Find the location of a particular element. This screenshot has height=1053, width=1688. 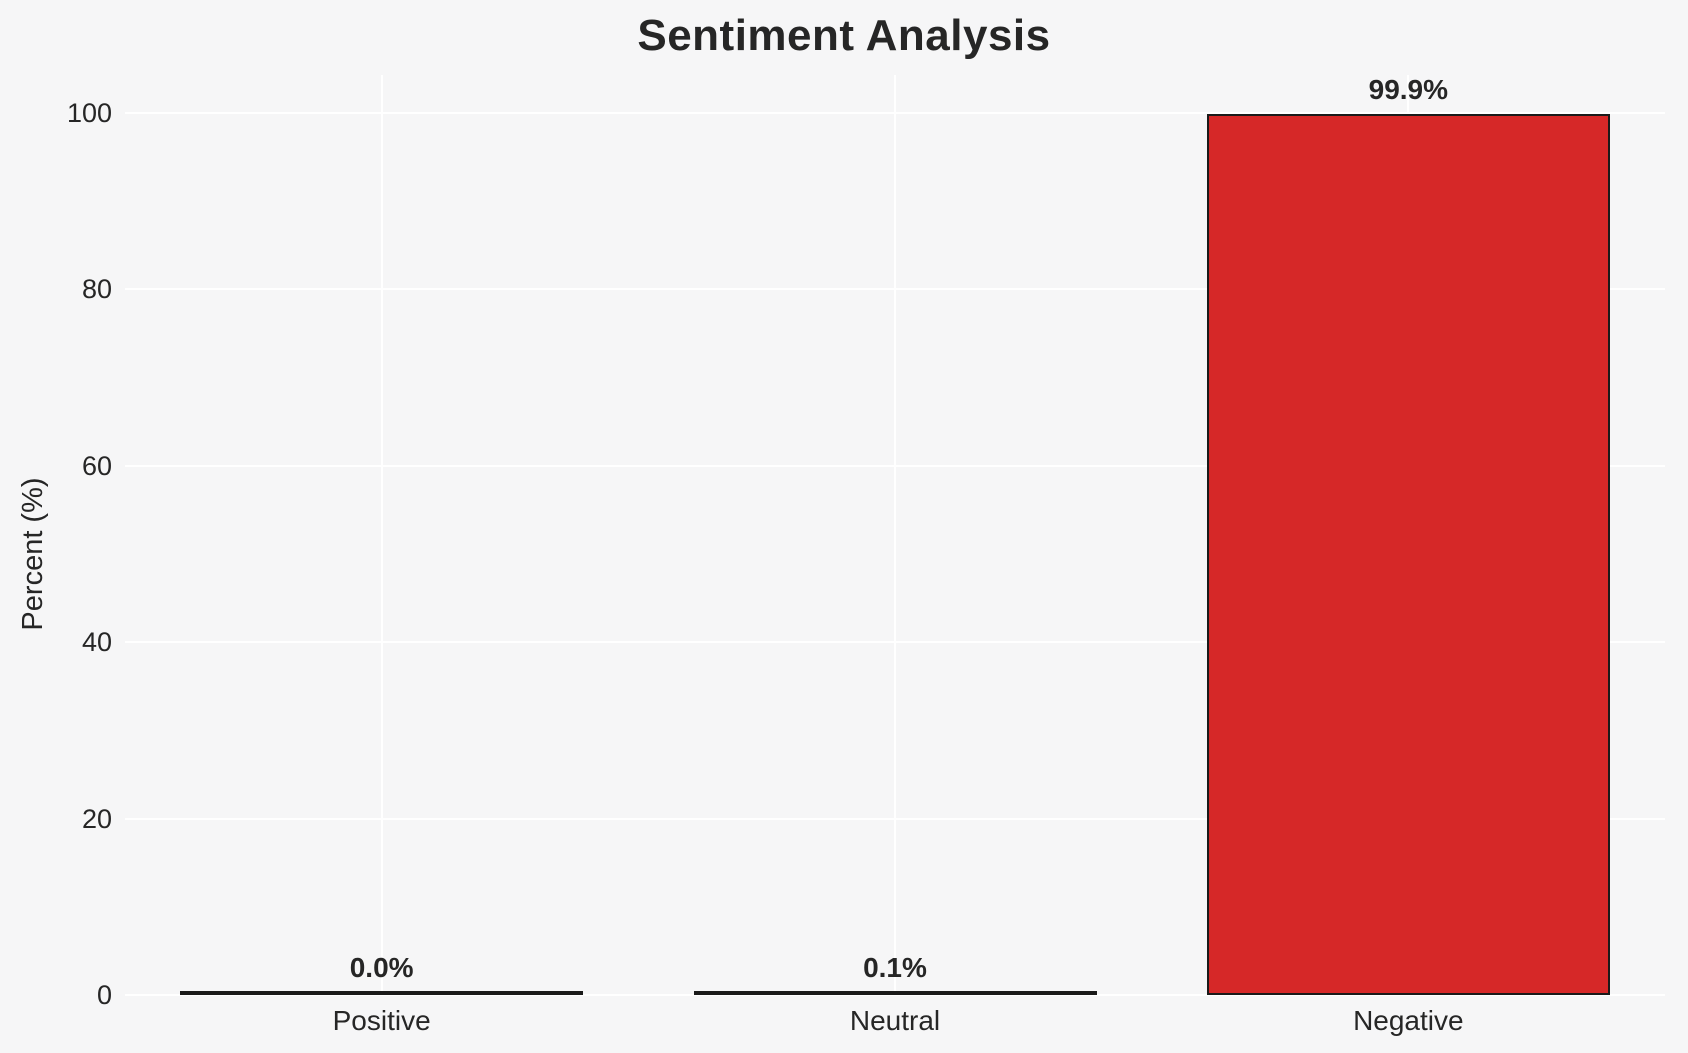

bar-value-label: 0.1% is located at coordinates (895, 967).